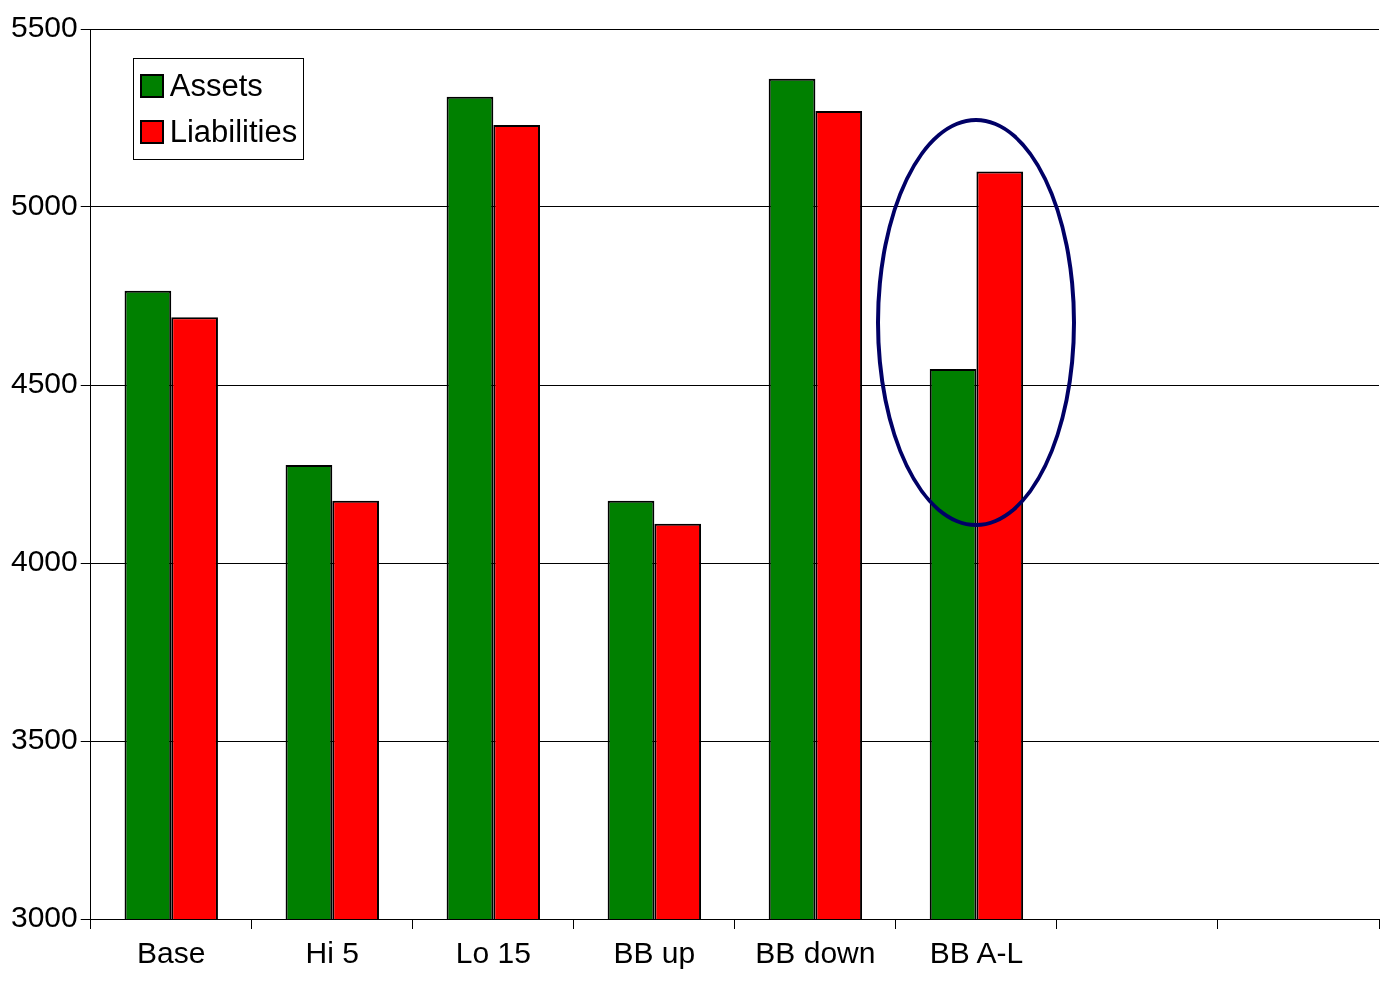  Describe the element at coordinates (171, 953) in the screenshot. I see `x-tick-label: Base` at that location.